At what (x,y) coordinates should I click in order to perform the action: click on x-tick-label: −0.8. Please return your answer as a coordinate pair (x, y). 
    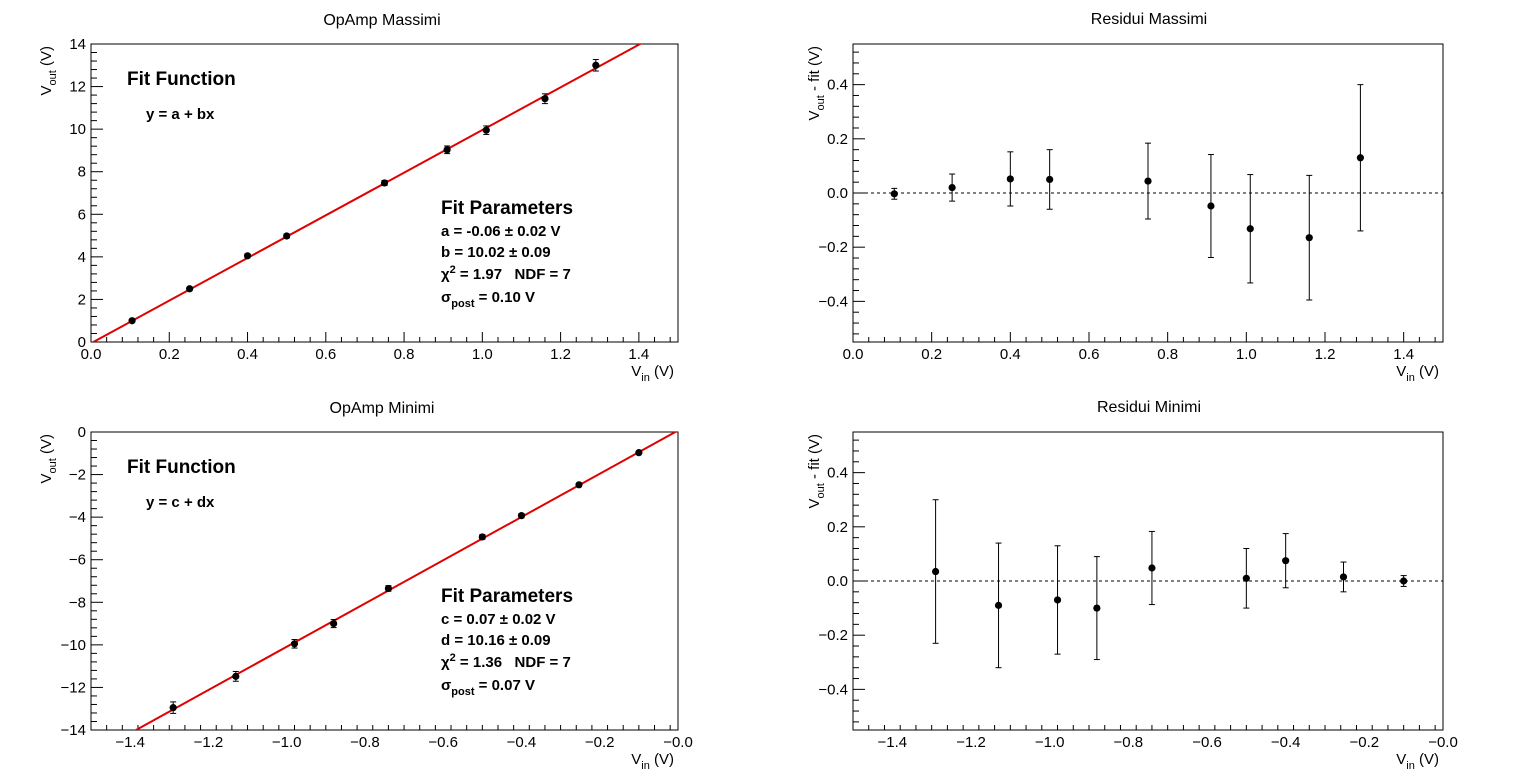
    Looking at the image, I should click on (1129, 742).